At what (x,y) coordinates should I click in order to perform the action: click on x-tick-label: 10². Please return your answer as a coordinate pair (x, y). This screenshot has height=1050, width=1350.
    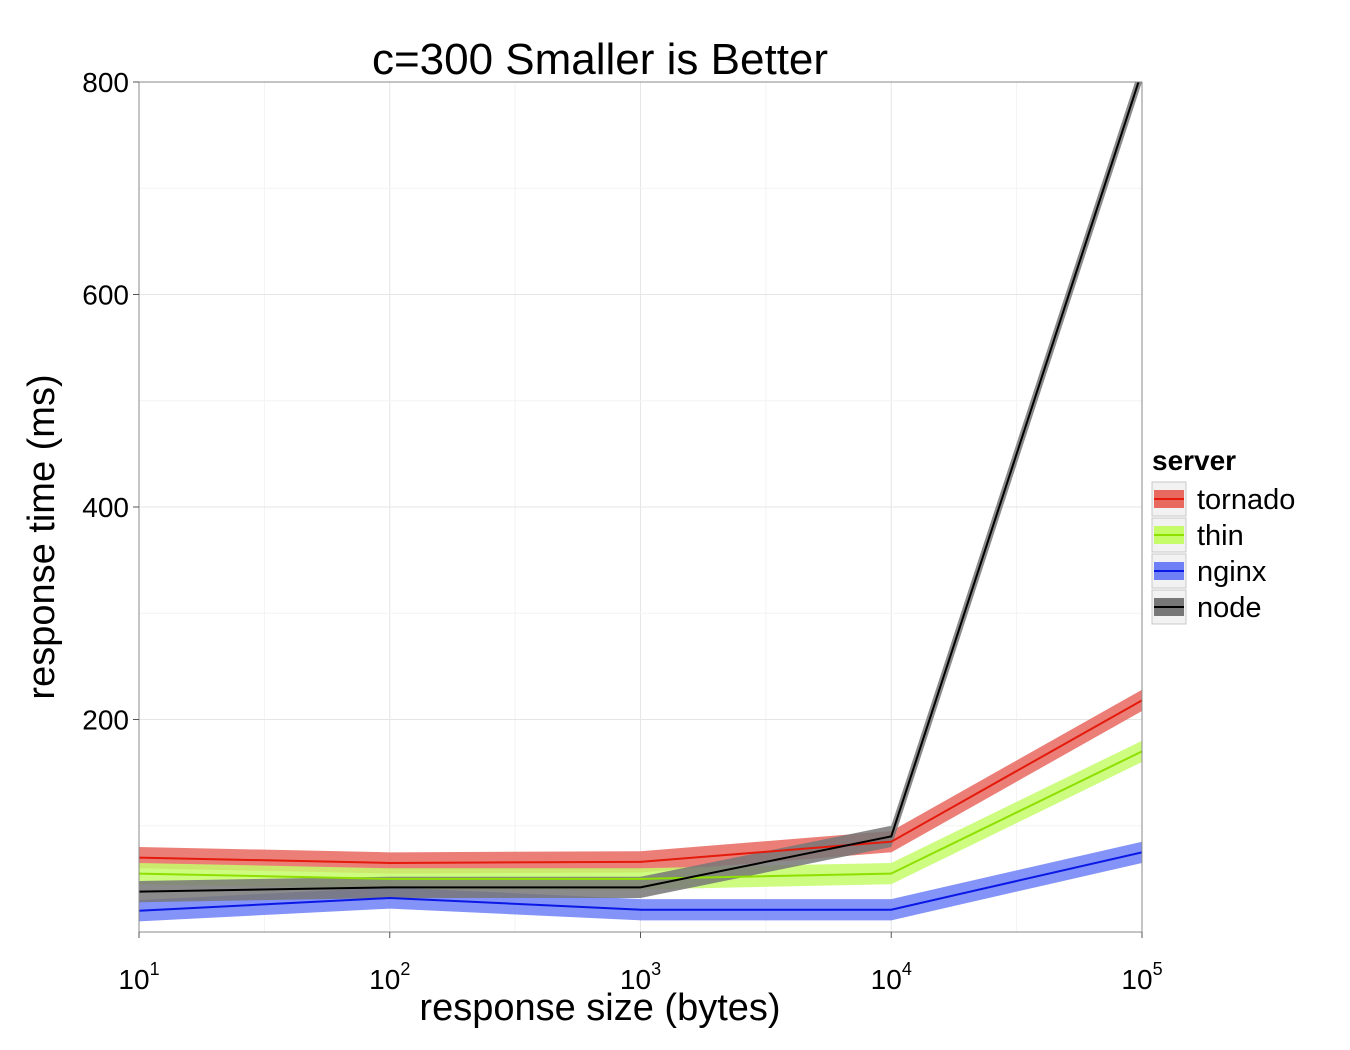
    Looking at the image, I should click on (389, 977).